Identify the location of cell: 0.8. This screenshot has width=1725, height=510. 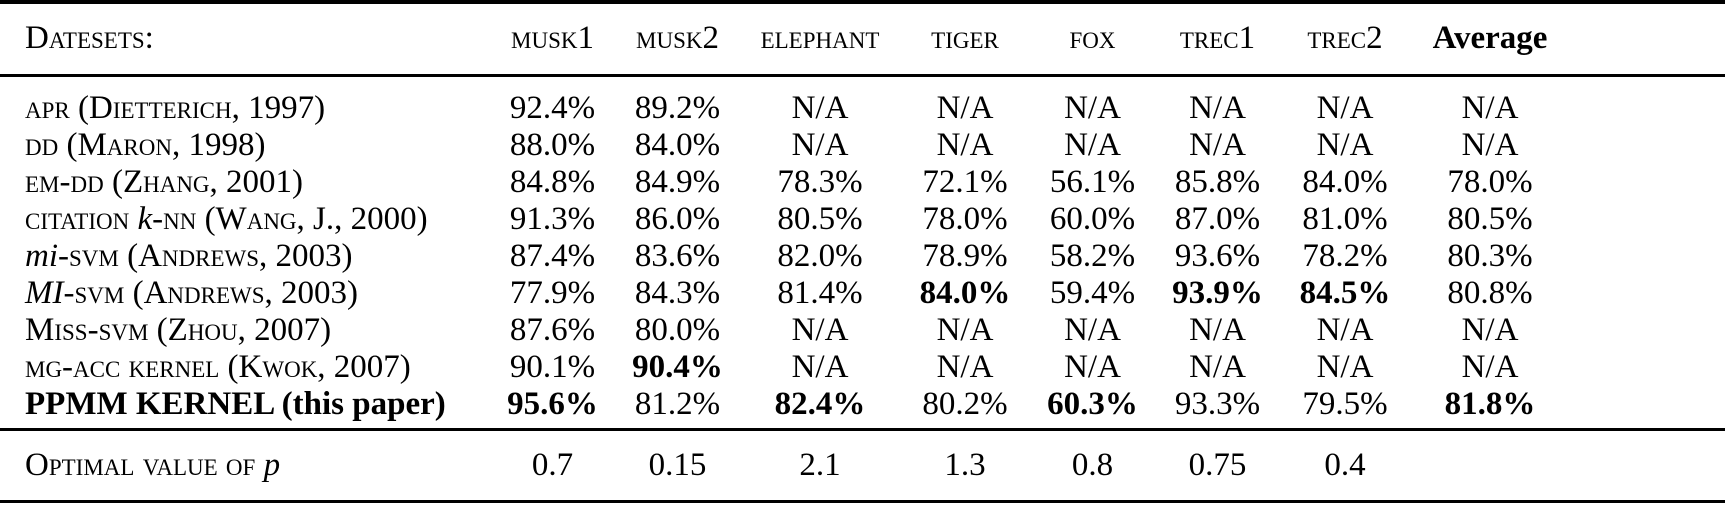
(1092, 464).